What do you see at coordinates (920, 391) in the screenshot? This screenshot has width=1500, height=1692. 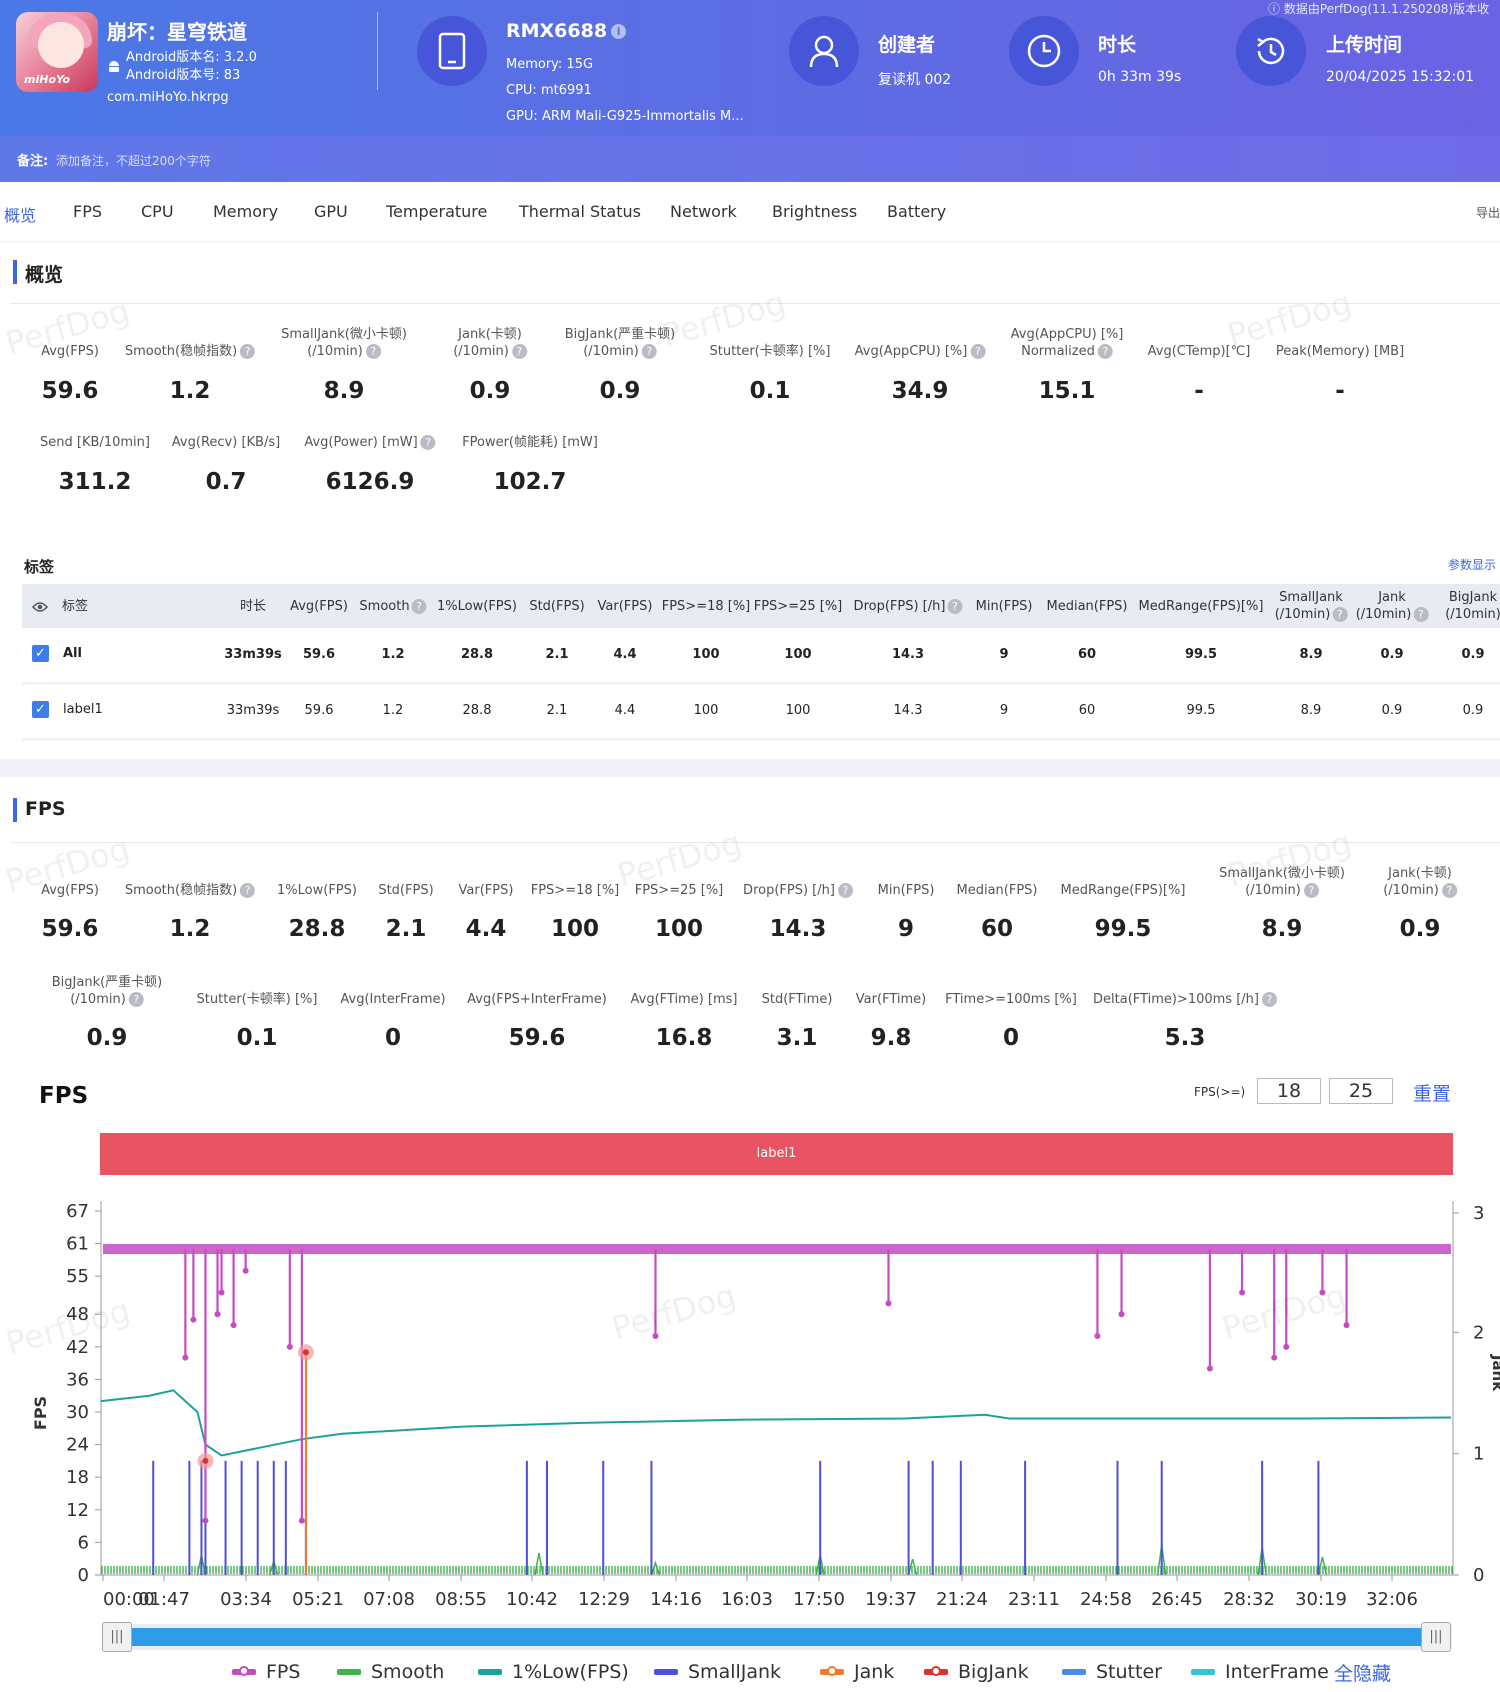 I see `metric-value: 34.9` at bounding box center [920, 391].